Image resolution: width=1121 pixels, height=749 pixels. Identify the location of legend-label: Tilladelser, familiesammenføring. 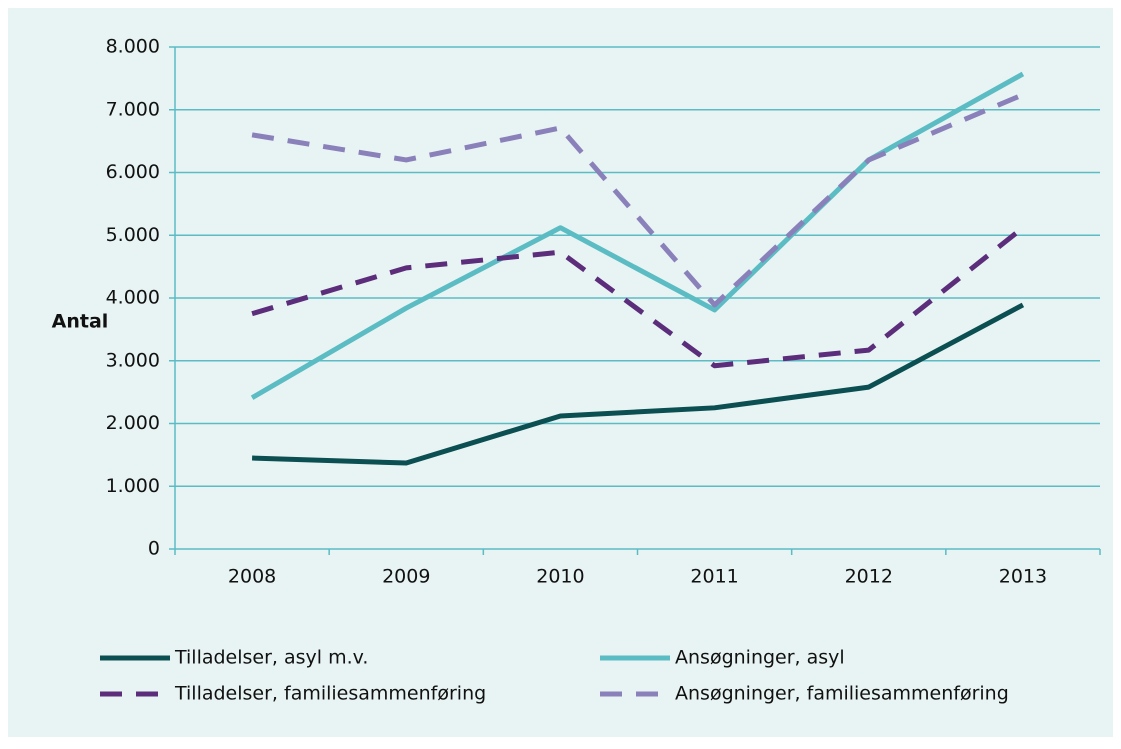
(330, 694).